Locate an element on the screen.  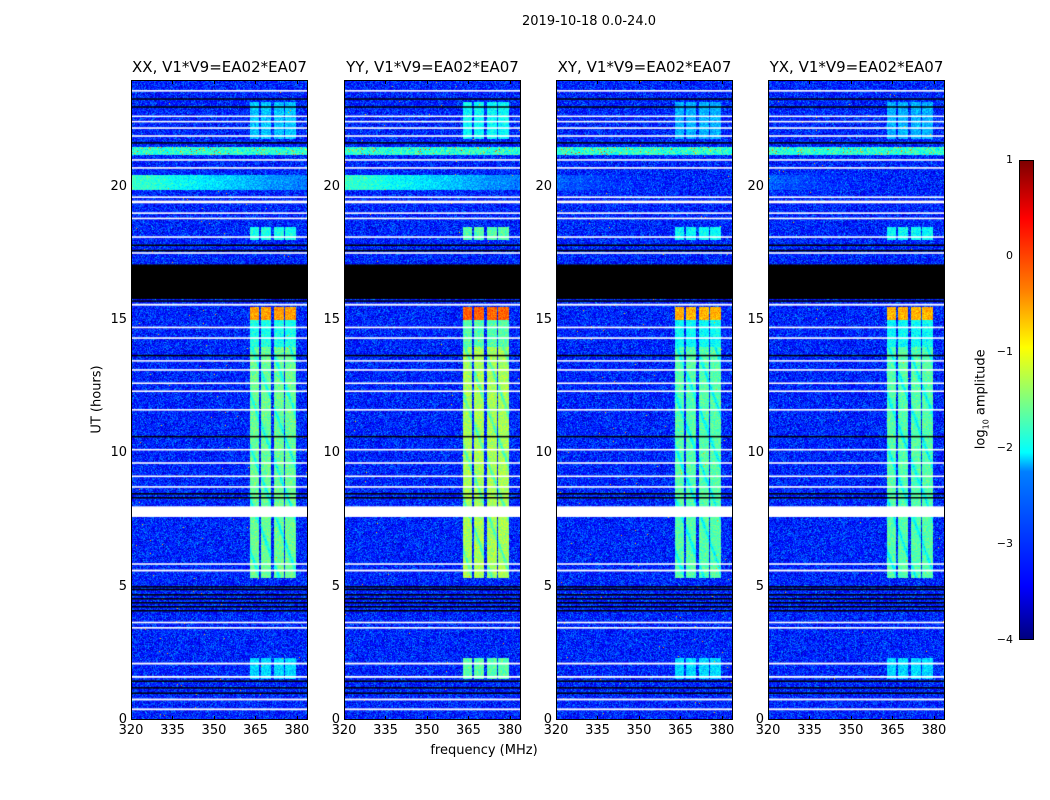
panel-title: XY, V1*V9=EA02*EA07 is located at coordinates (644, 67).